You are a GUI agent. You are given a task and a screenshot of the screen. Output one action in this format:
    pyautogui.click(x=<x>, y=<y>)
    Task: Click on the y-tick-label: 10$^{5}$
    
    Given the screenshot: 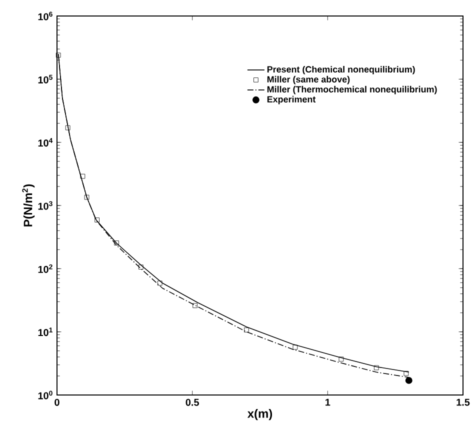 What is the action you would take?
    pyautogui.click(x=45, y=79)
    